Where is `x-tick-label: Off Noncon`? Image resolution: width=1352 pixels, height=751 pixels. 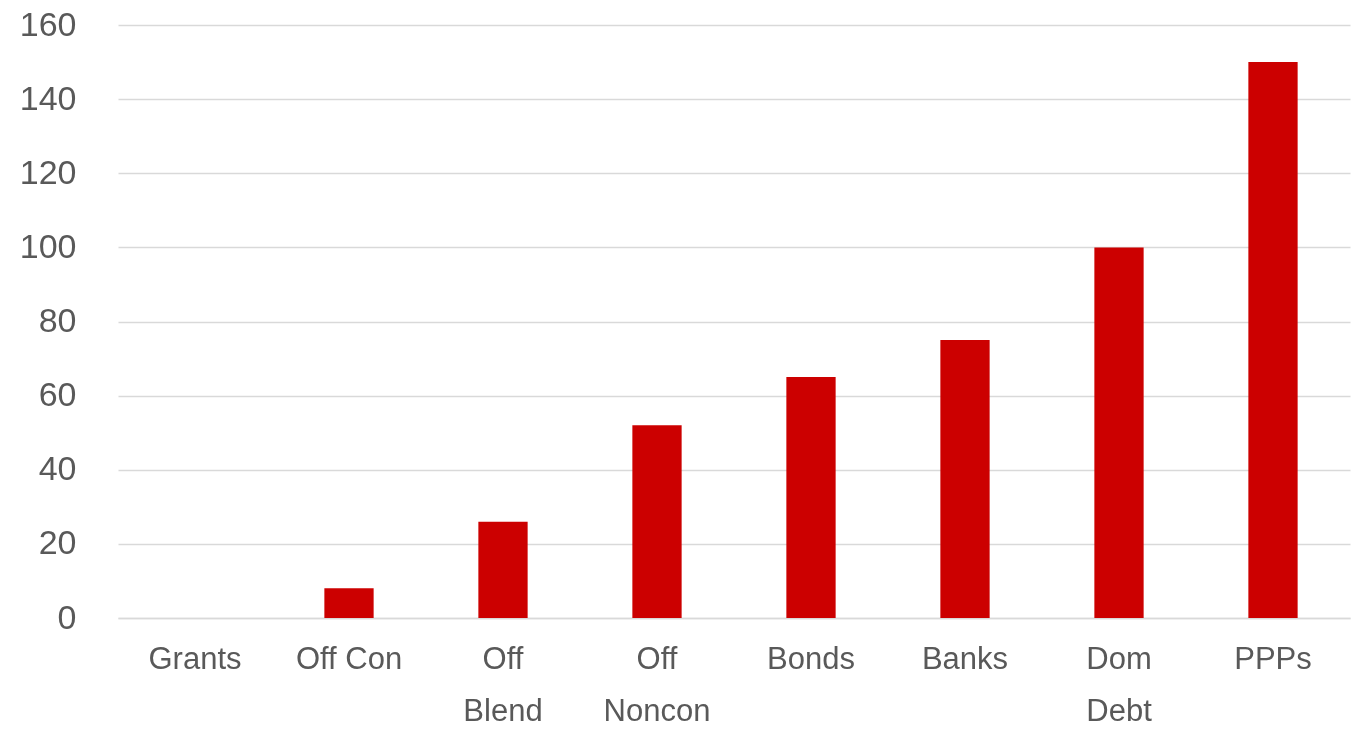
x-tick-label: Off Noncon is located at coordinates (657, 684).